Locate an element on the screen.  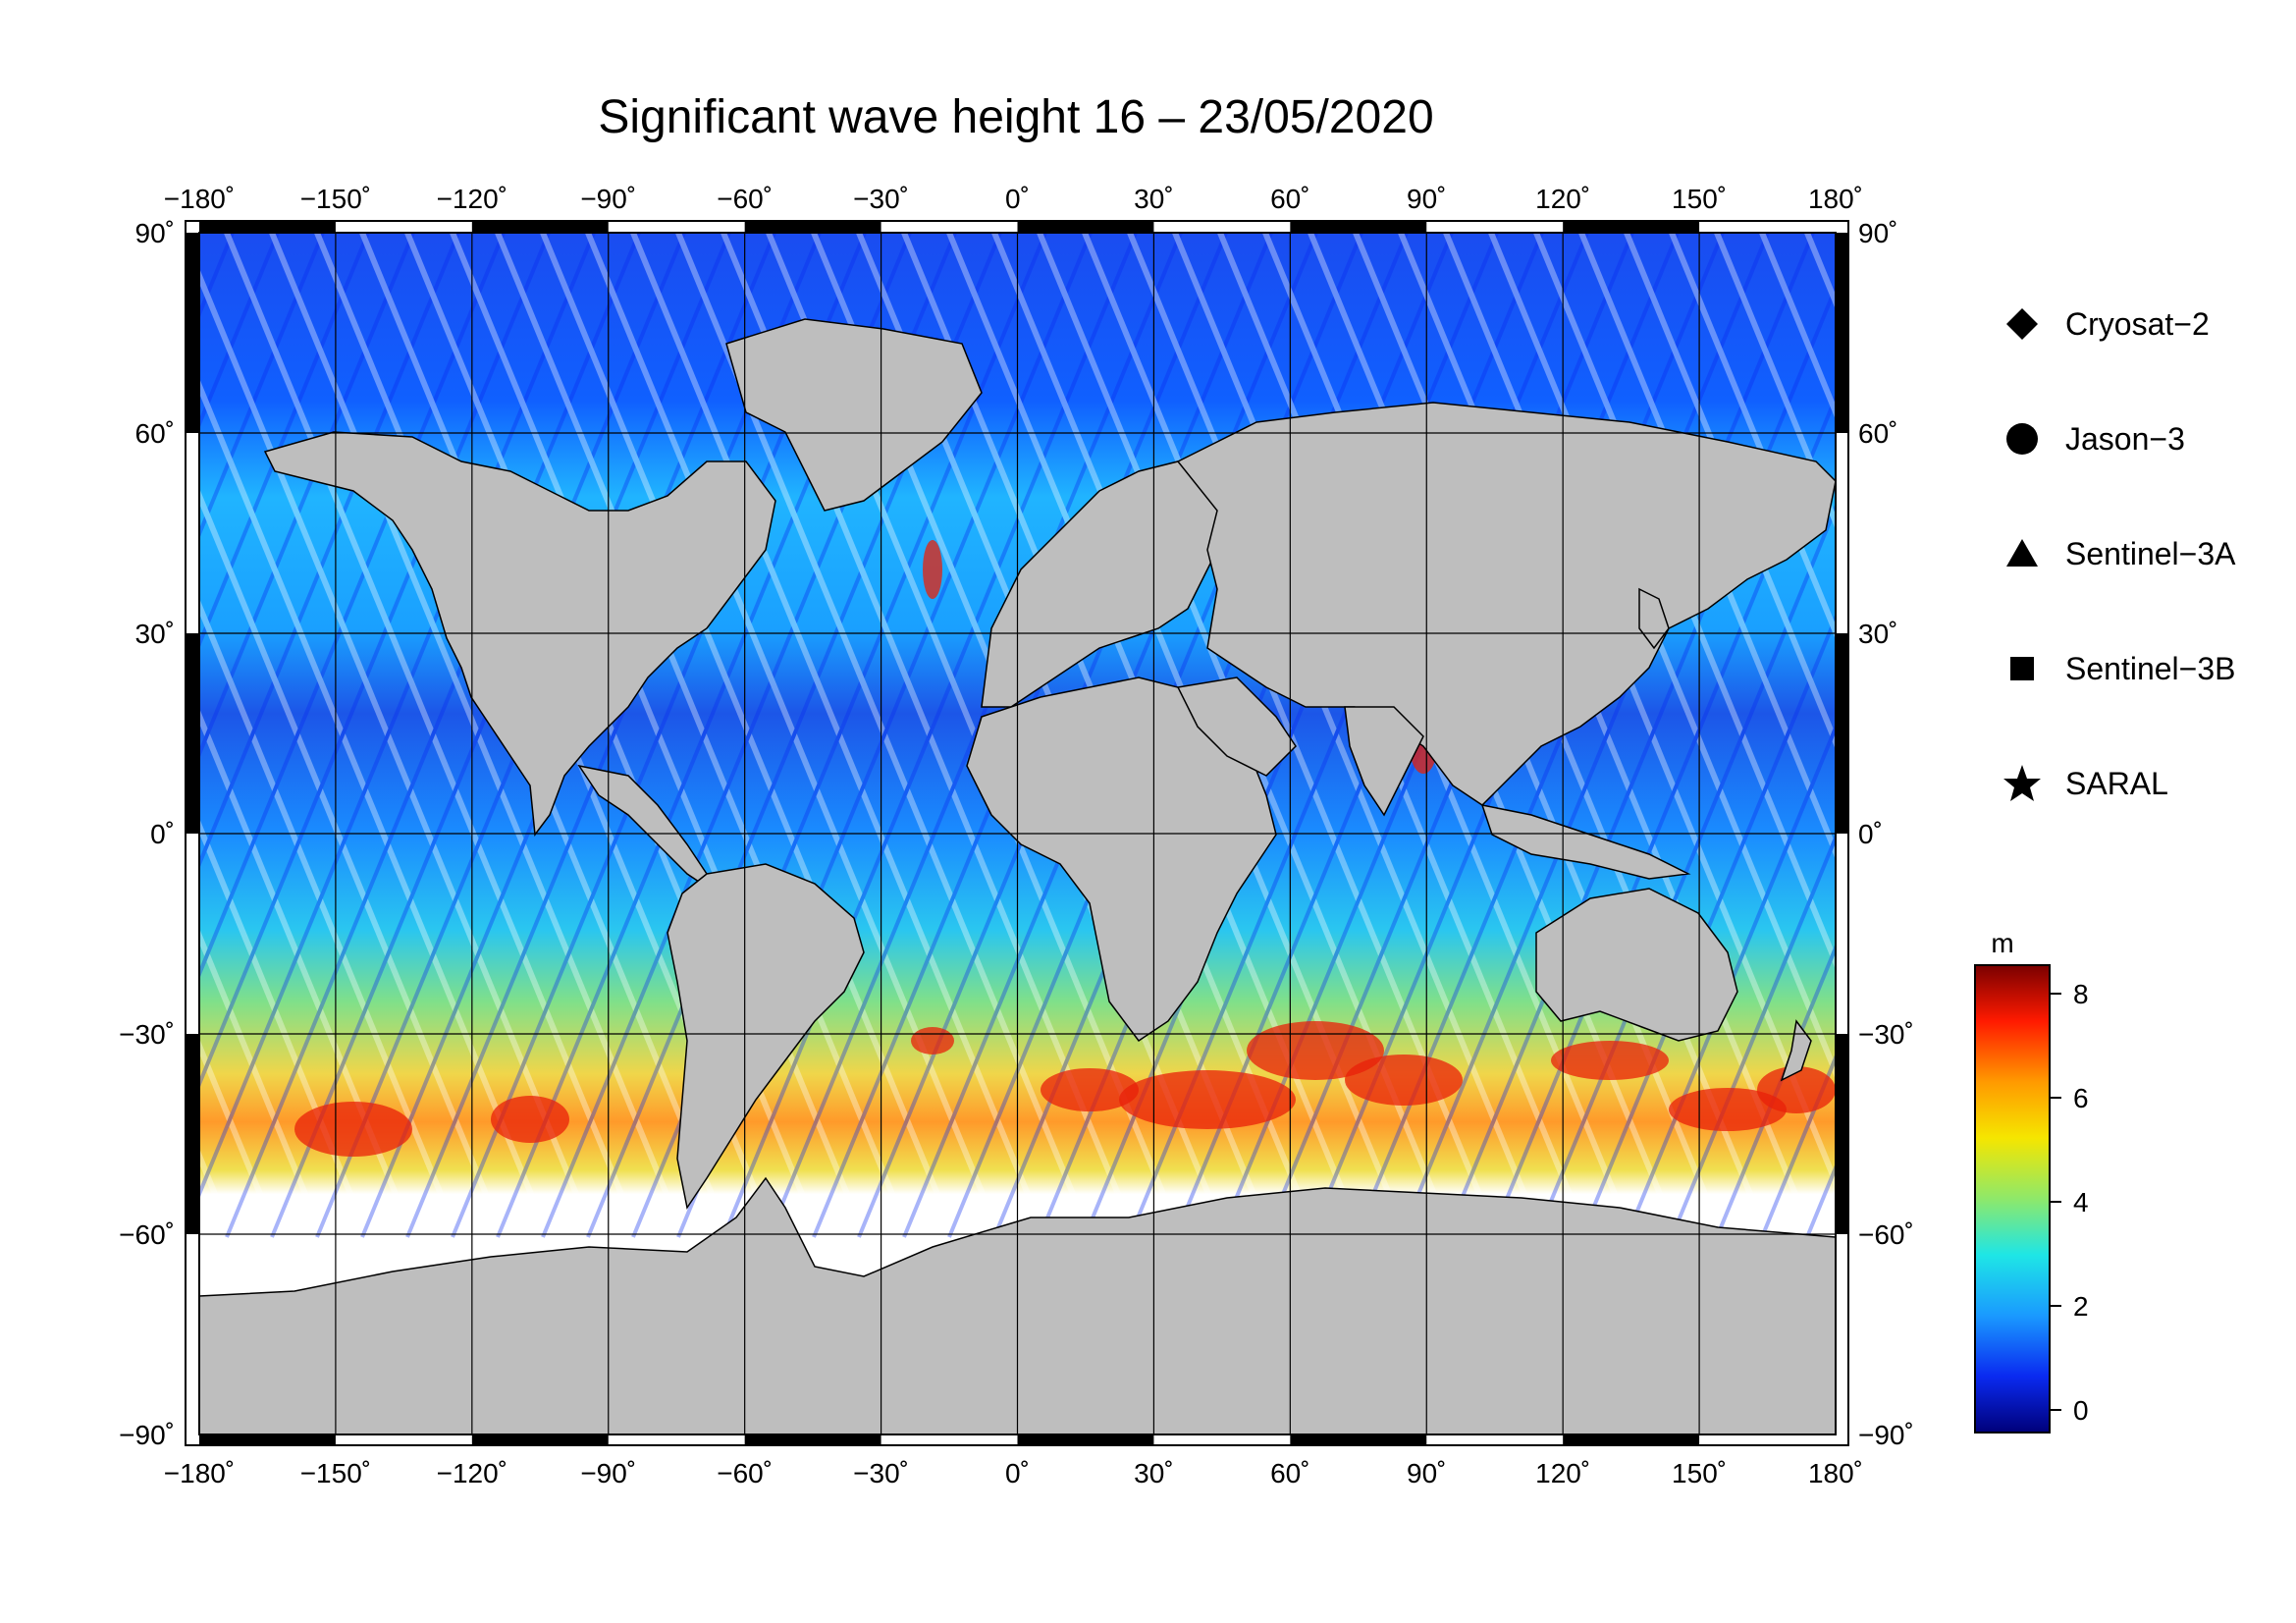
lat-tick-label: 60˚ is located at coordinates (155, 434).